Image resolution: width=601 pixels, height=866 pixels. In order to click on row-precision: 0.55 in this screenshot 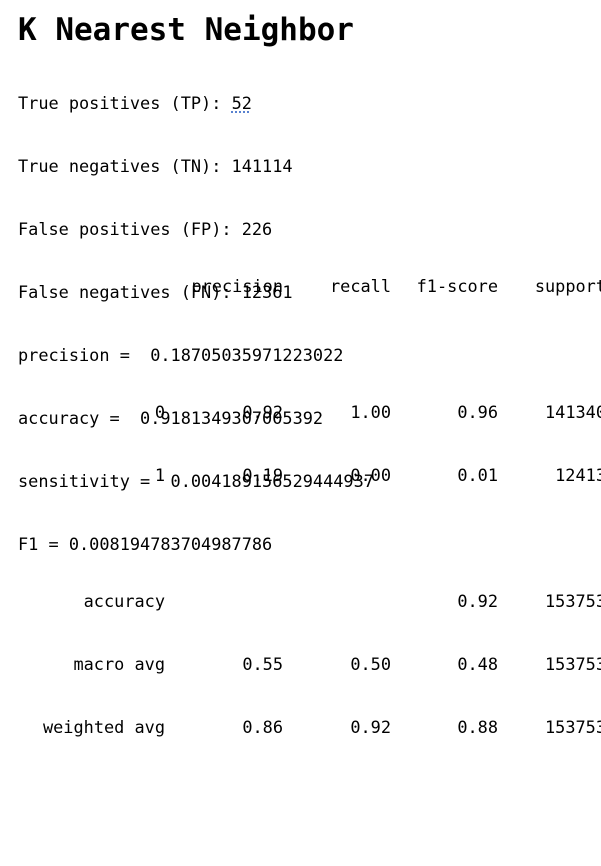, I will do `click(262, 664)`.